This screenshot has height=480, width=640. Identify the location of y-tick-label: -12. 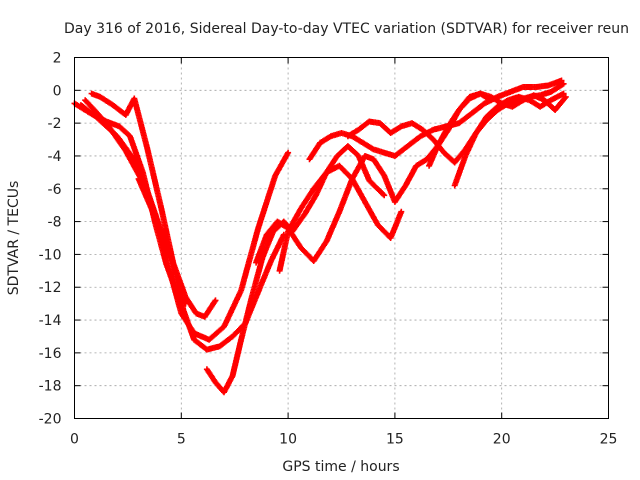
(50, 288).